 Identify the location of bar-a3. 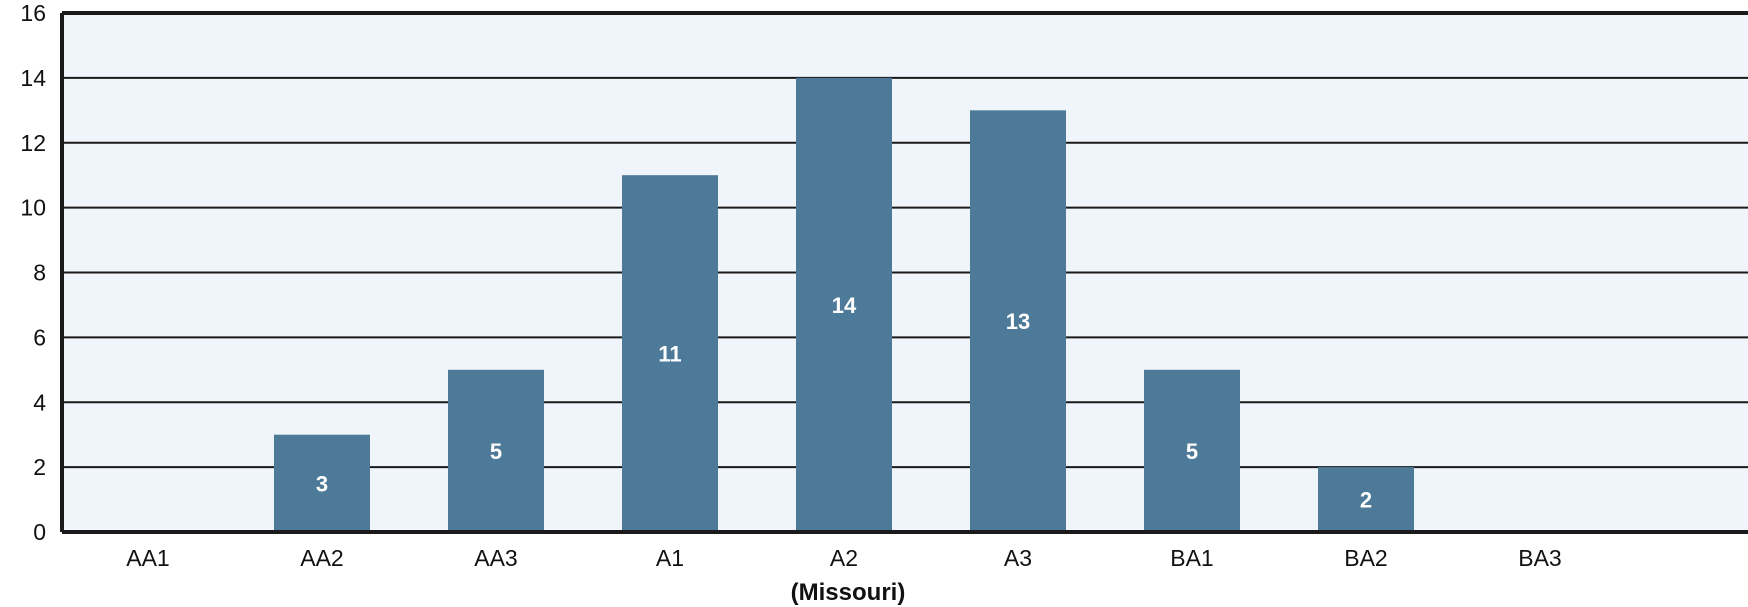
(1018, 321).